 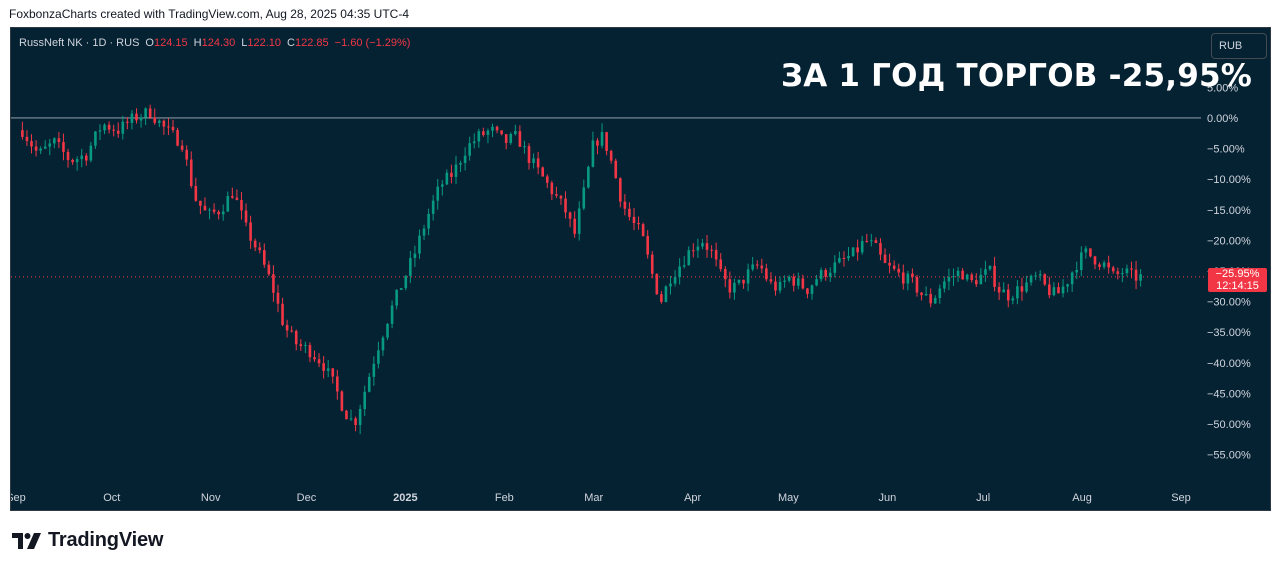 What do you see at coordinates (1229, 241) in the screenshot?
I see `y-tick-label: −20.00%` at bounding box center [1229, 241].